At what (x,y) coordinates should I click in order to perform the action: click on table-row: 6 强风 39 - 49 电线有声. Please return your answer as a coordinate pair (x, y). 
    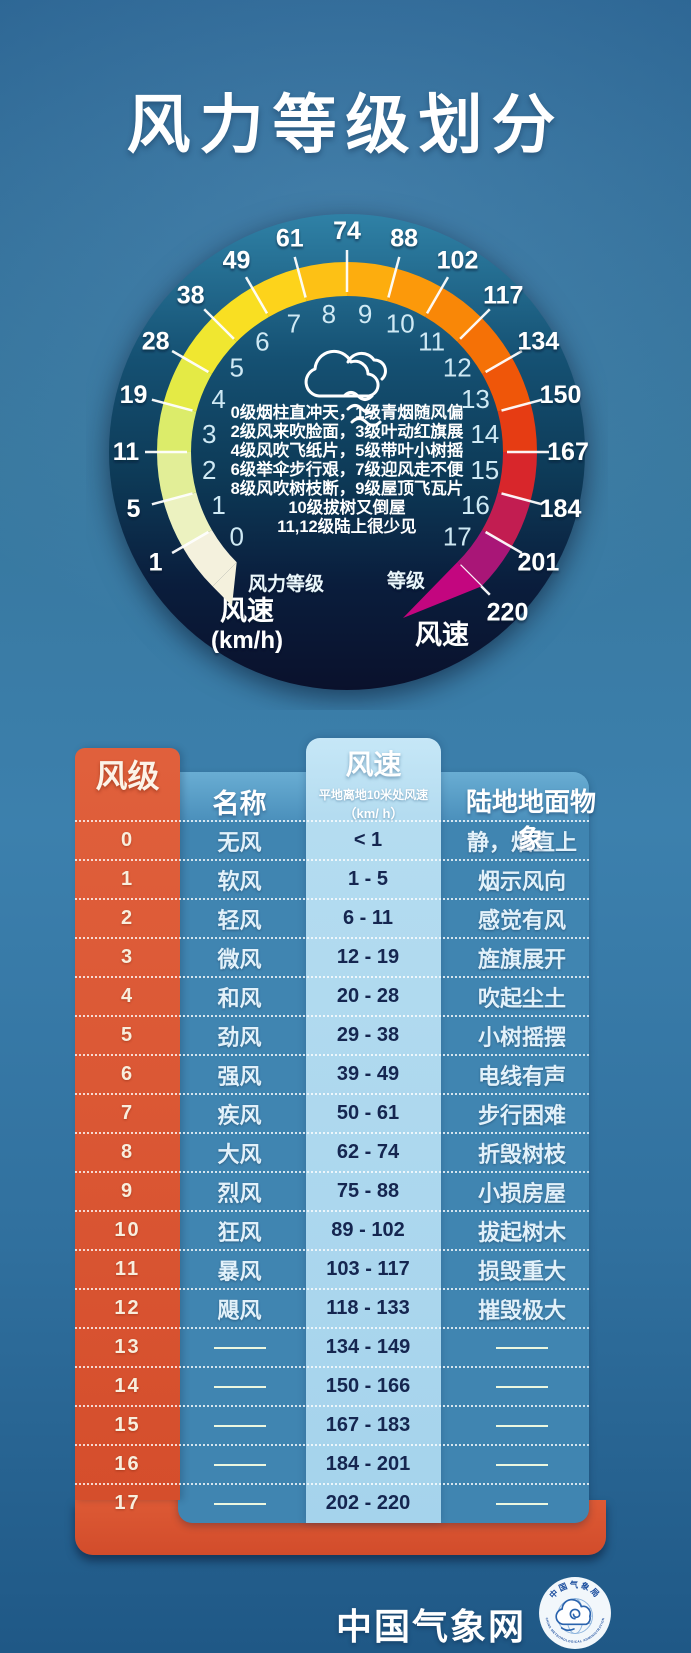
    Looking at the image, I should click on (332, 1073).